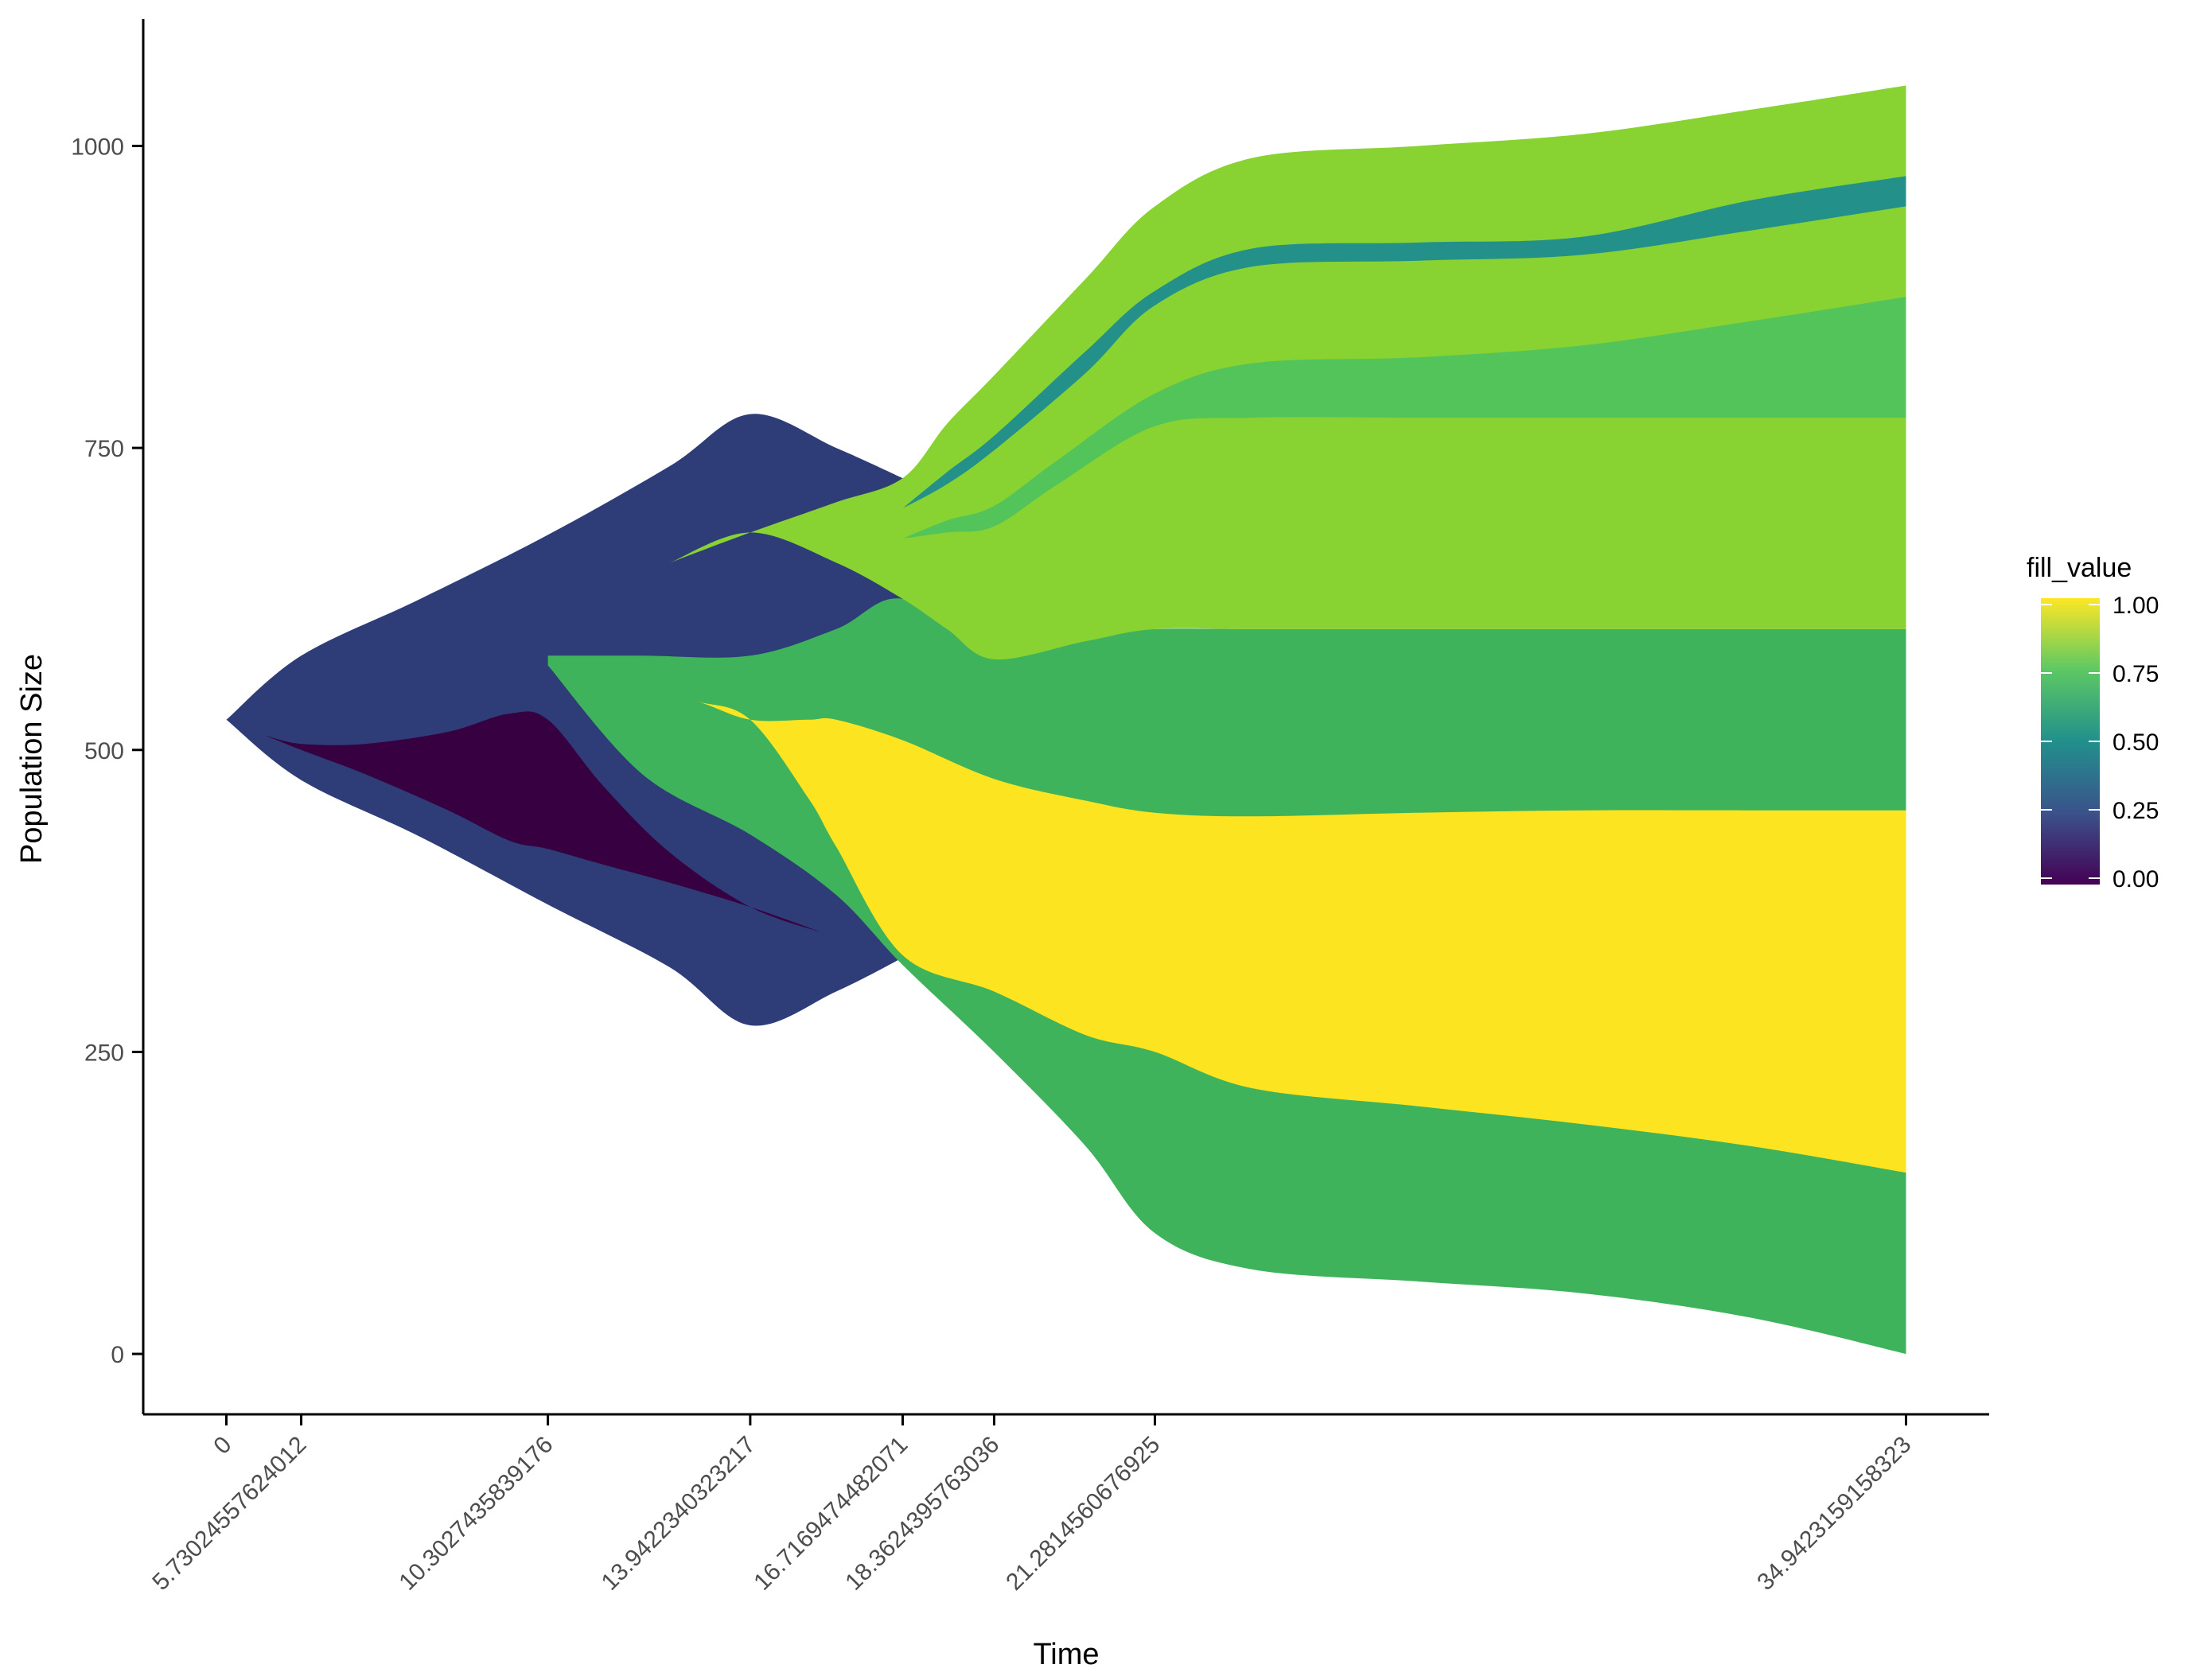 The image size is (2204, 1680). I want to click on legend-label: 0.25, so click(2135, 811).